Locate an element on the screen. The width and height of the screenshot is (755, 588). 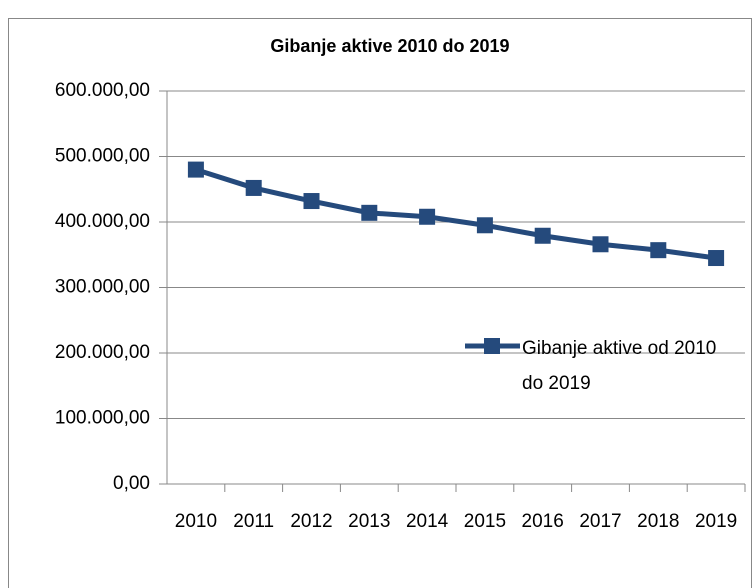
x-tick-label: 2013 is located at coordinates (369, 521).